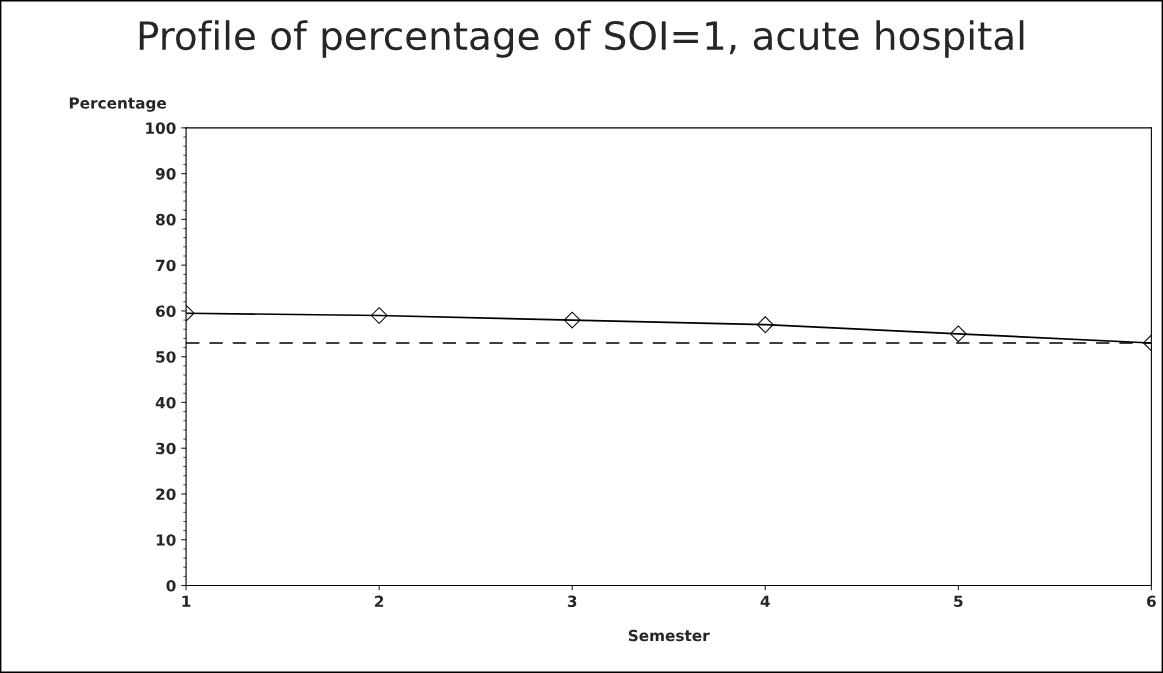  Describe the element at coordinates (165, 174) in the screenshot. I see `y-tick-label: 90` at that location.